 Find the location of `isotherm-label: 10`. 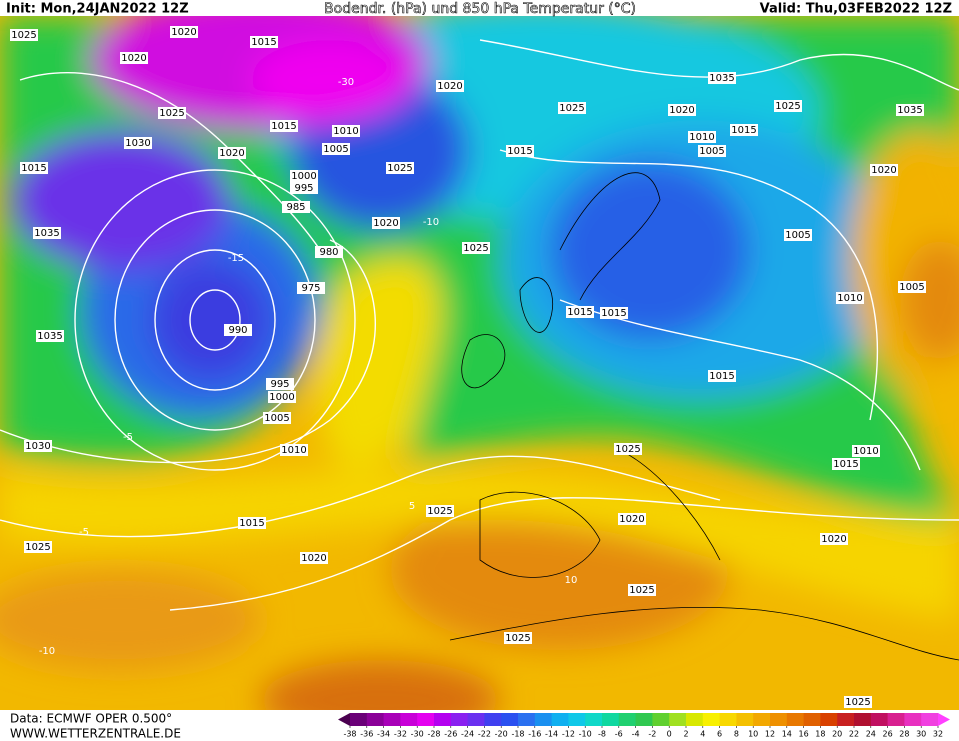

isotherm-label: 10 is located at coordinates (571, 580).